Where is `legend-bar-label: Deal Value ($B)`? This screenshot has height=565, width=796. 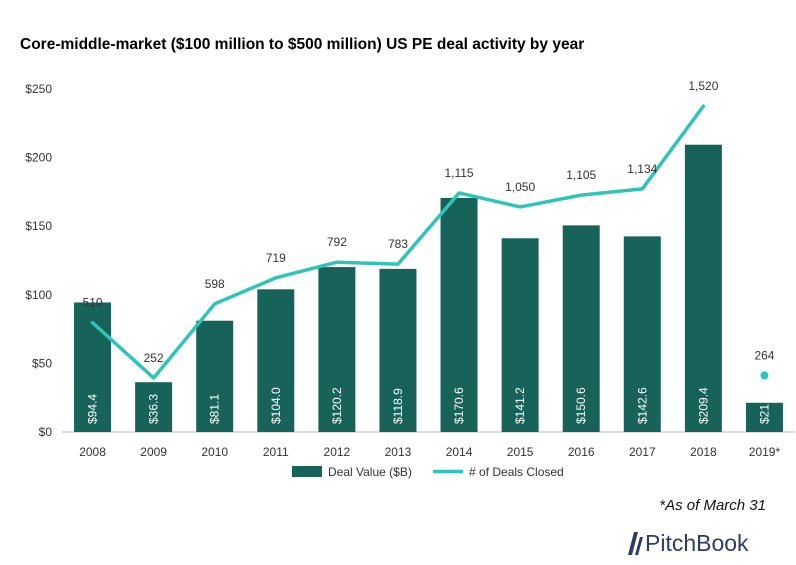 legend-bar-label: Deal Value ($B) is located at coordinates (370, 472).